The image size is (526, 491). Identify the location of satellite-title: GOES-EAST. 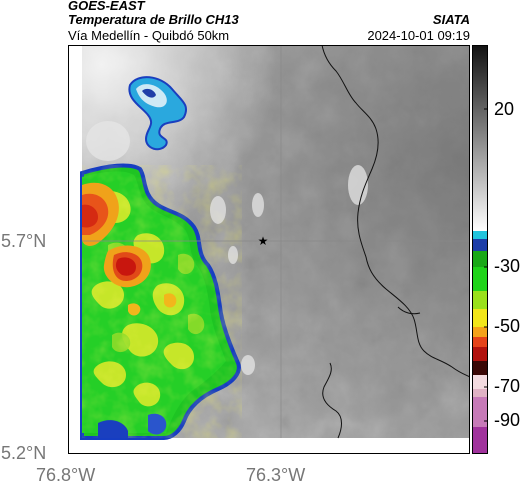
(106, 6).